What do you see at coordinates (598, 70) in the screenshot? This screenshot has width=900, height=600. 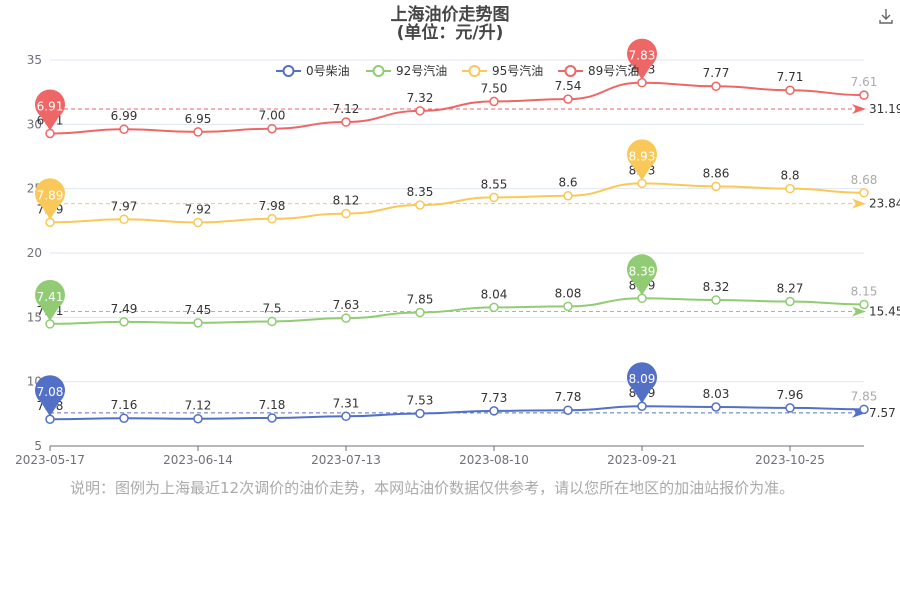 I see `legend-item: 89号汽油` at bounding box center [598, 70].